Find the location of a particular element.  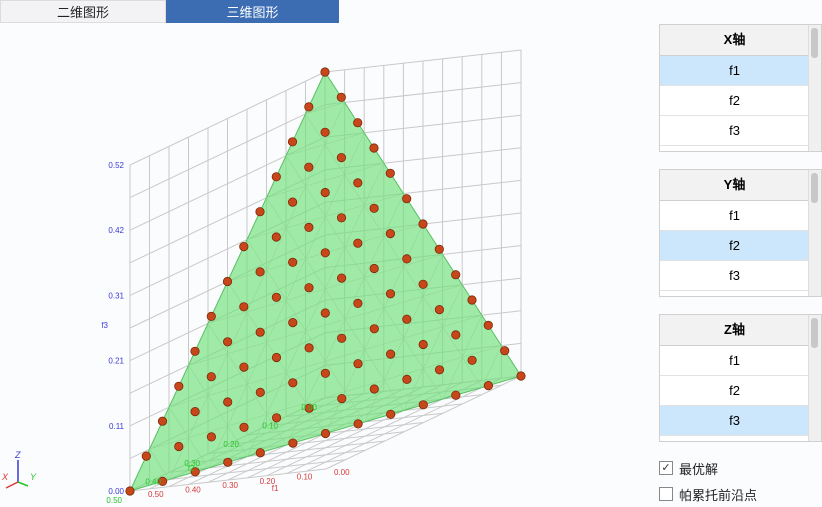

optimal-solution-checkbox: ✓ 最优解 is located at coordinates (688, 468).